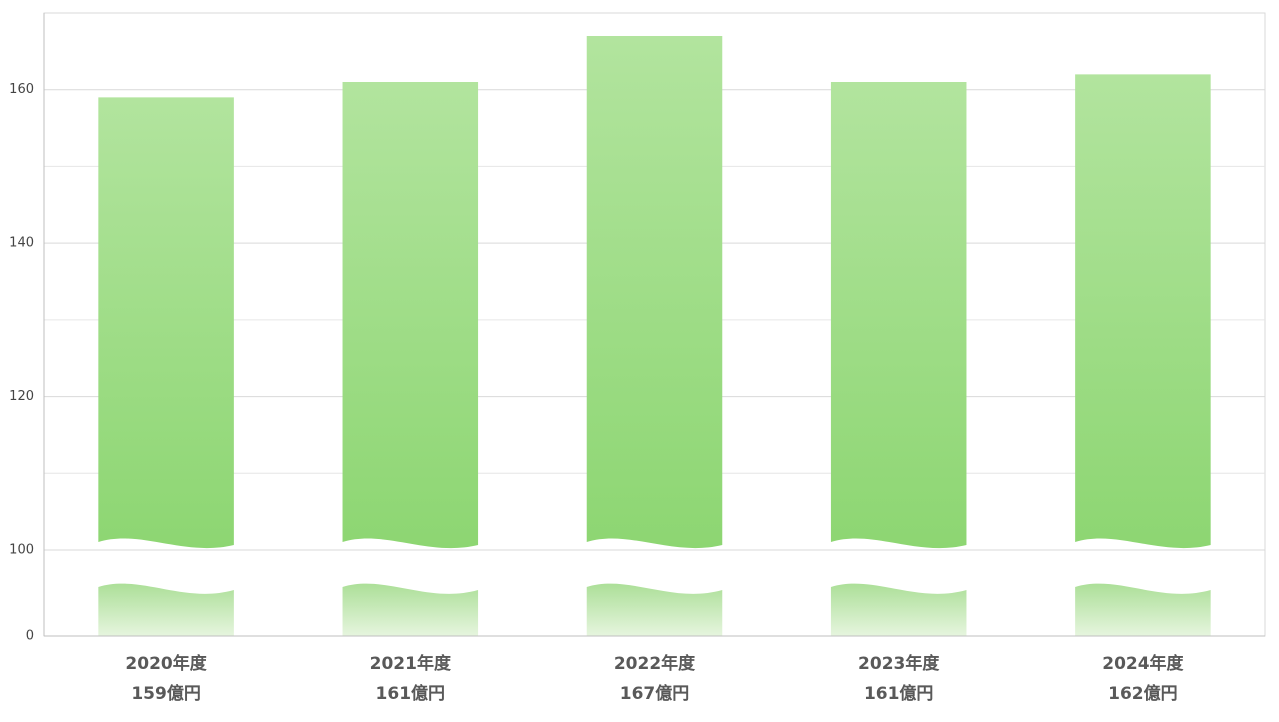 The width and height of the screenshot is (1279, 722). What do you see at coordinates (899, 663) in the screenshot?
I see `x-tick-label: 2023年度` at bounding box center [899, 663].